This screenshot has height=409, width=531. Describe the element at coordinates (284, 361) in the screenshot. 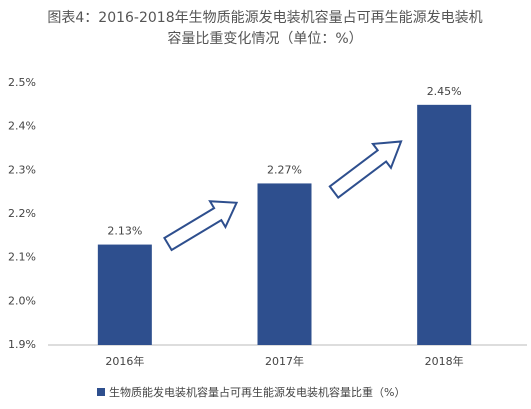

I see `x-tick-label: 2017年` at that location.